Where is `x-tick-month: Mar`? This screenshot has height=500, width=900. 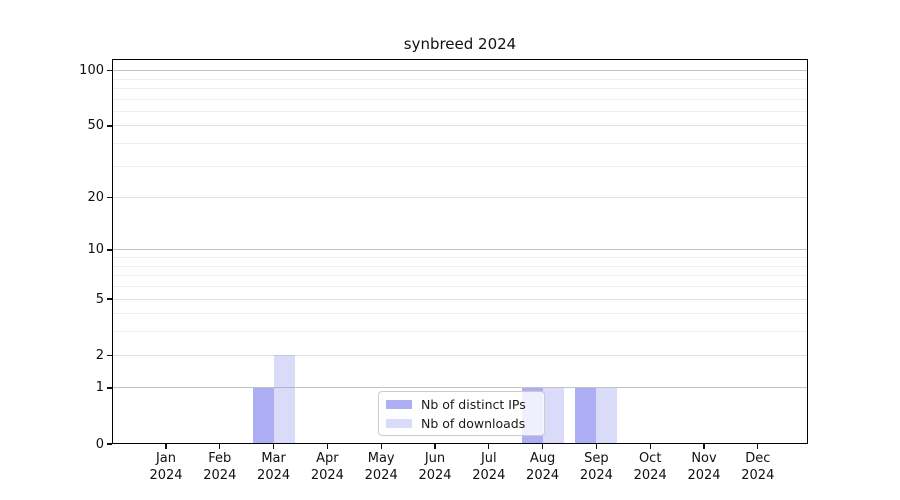
x-tick-month: Mar is located at coordinates (273, 458).